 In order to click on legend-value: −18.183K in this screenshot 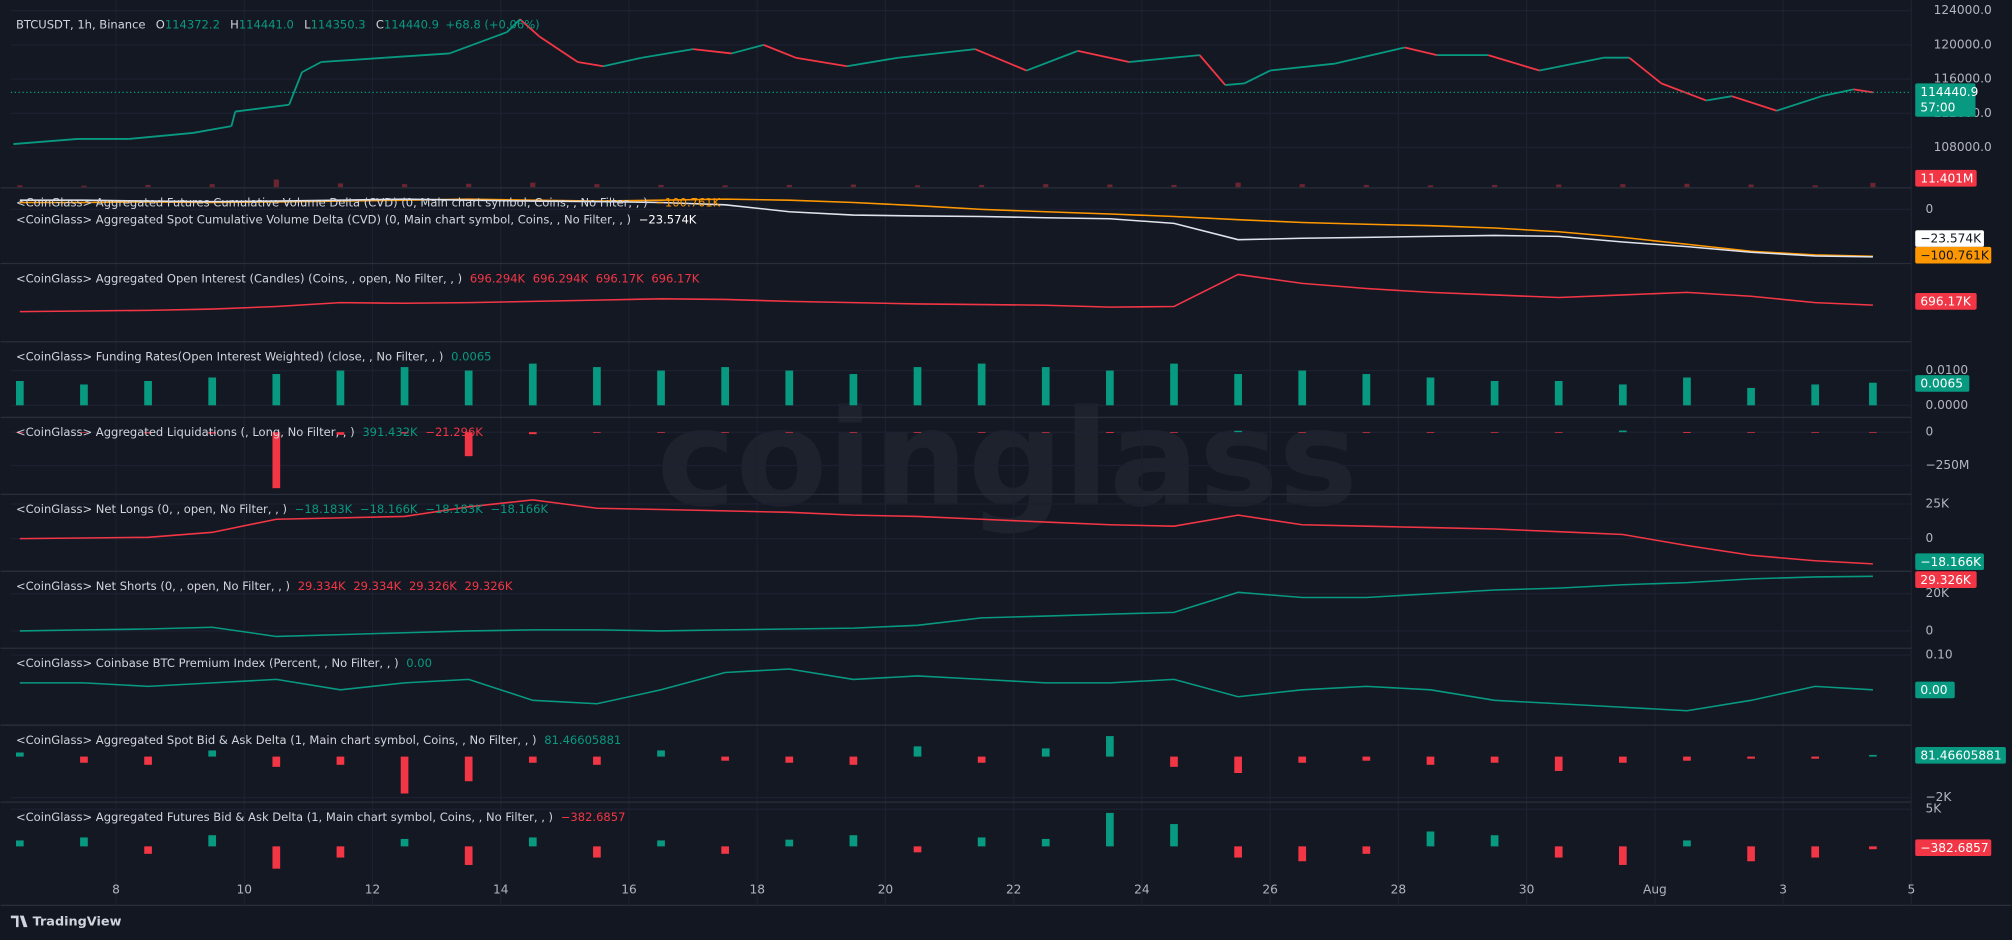, I will do `click(454, 509)`.